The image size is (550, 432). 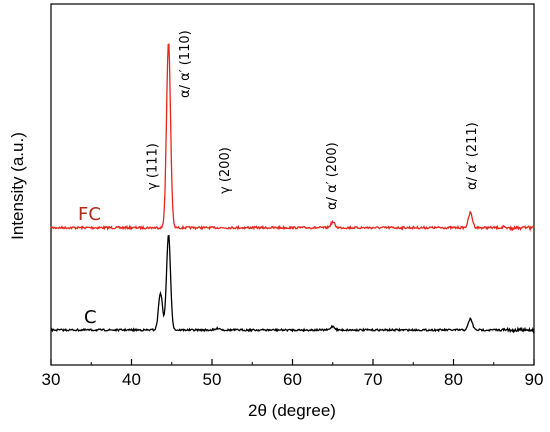 What do you see at coordinates (225, 170) in the screenshot?
I see `peak-label: γ (200)` at bounding box center [225, 170].